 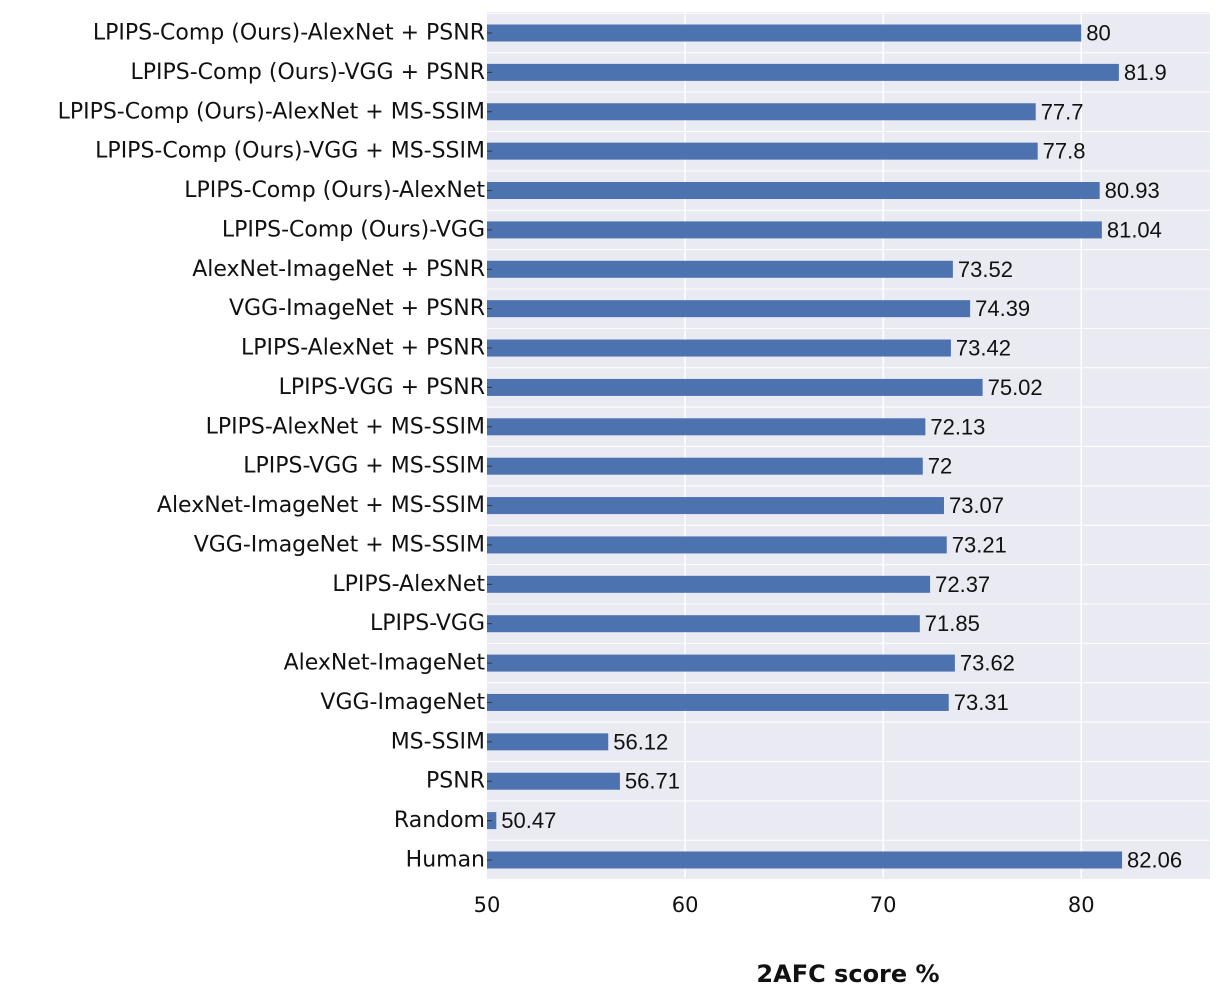 What do you see at coordinates (1015, 387) in the screenshot?
I see `value-label-9: 75.02` at bounding box center [1015, 387].